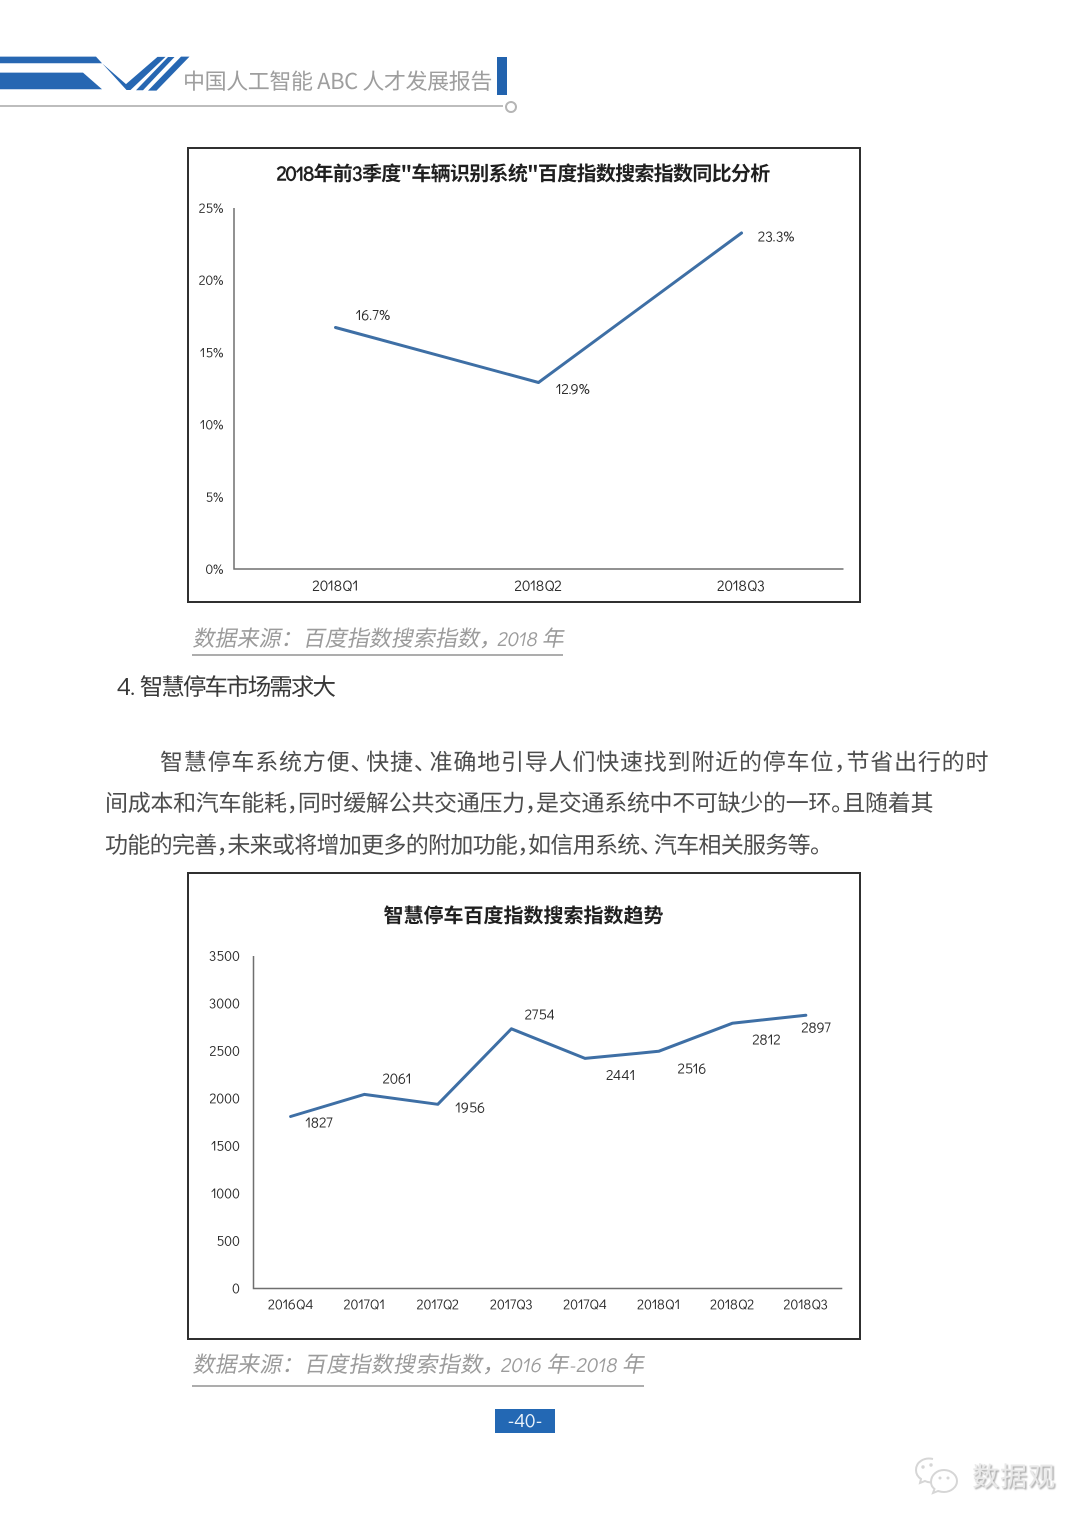  I want to click on svg-text: 2754, so click(540, 1013).